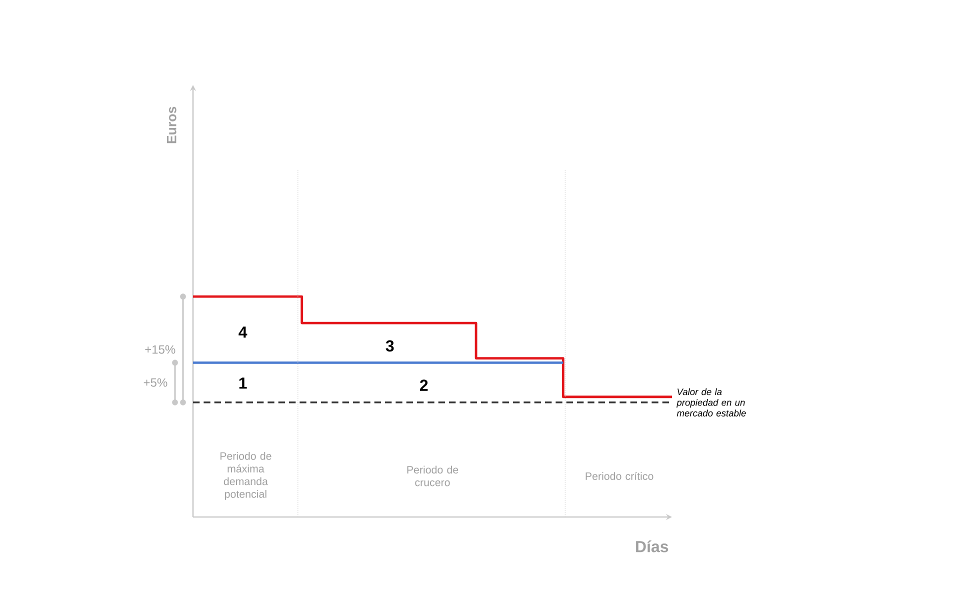  What do you see at coordinates (160, 349) in the screenshot?
I see `text: +15%` at bounding box center [160, 349].